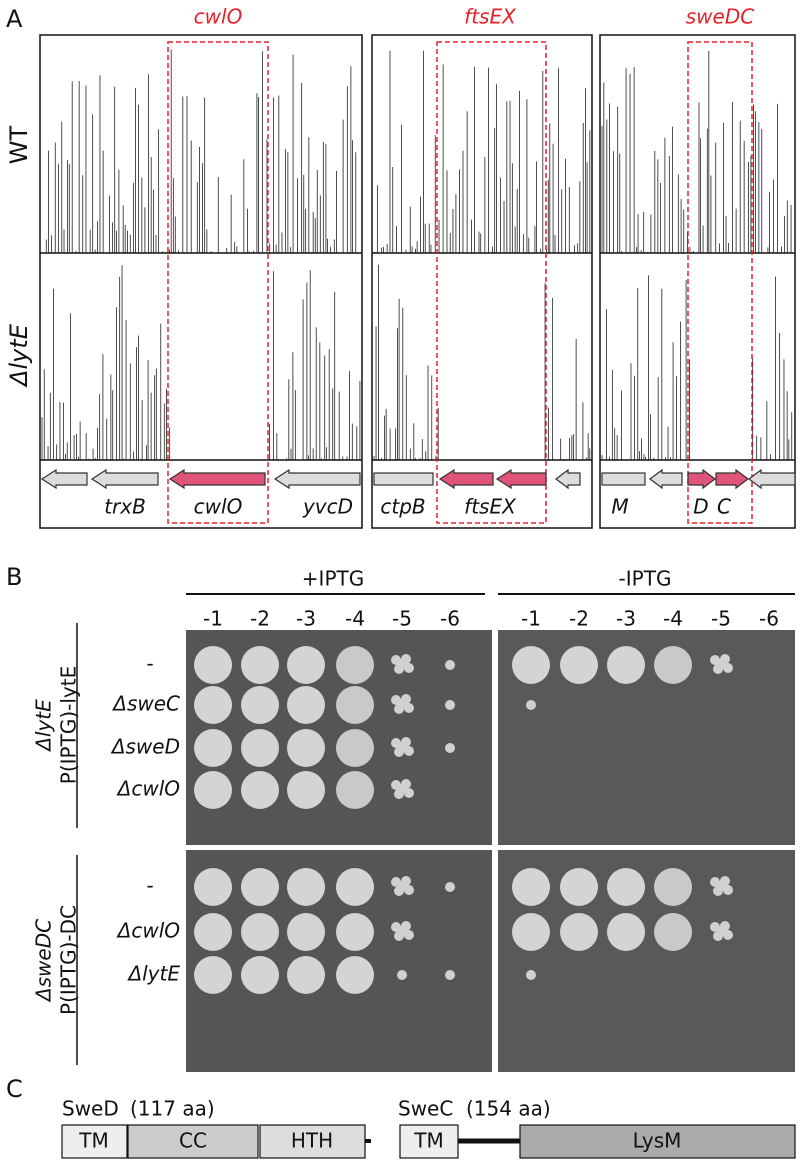 This screenshot has width=800, height=1161. What do you see at coordinates (69, 960) in the screenshot?
I see `construct: P(IPTG)-DC` at bounding box center [69, 960].